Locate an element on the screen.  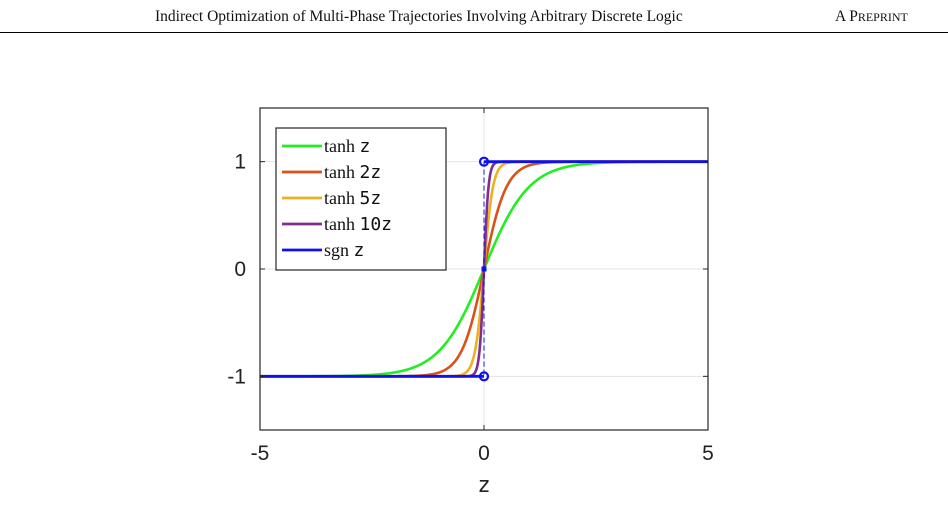
legend-entry: sgn z is located at coordinates (344, 250).